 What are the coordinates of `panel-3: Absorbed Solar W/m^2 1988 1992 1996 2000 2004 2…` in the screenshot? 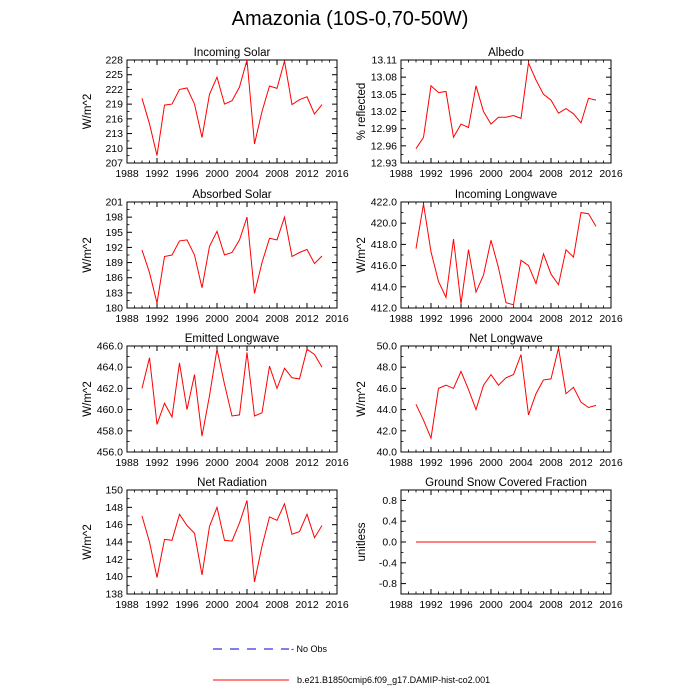 It's located at (215, 257).